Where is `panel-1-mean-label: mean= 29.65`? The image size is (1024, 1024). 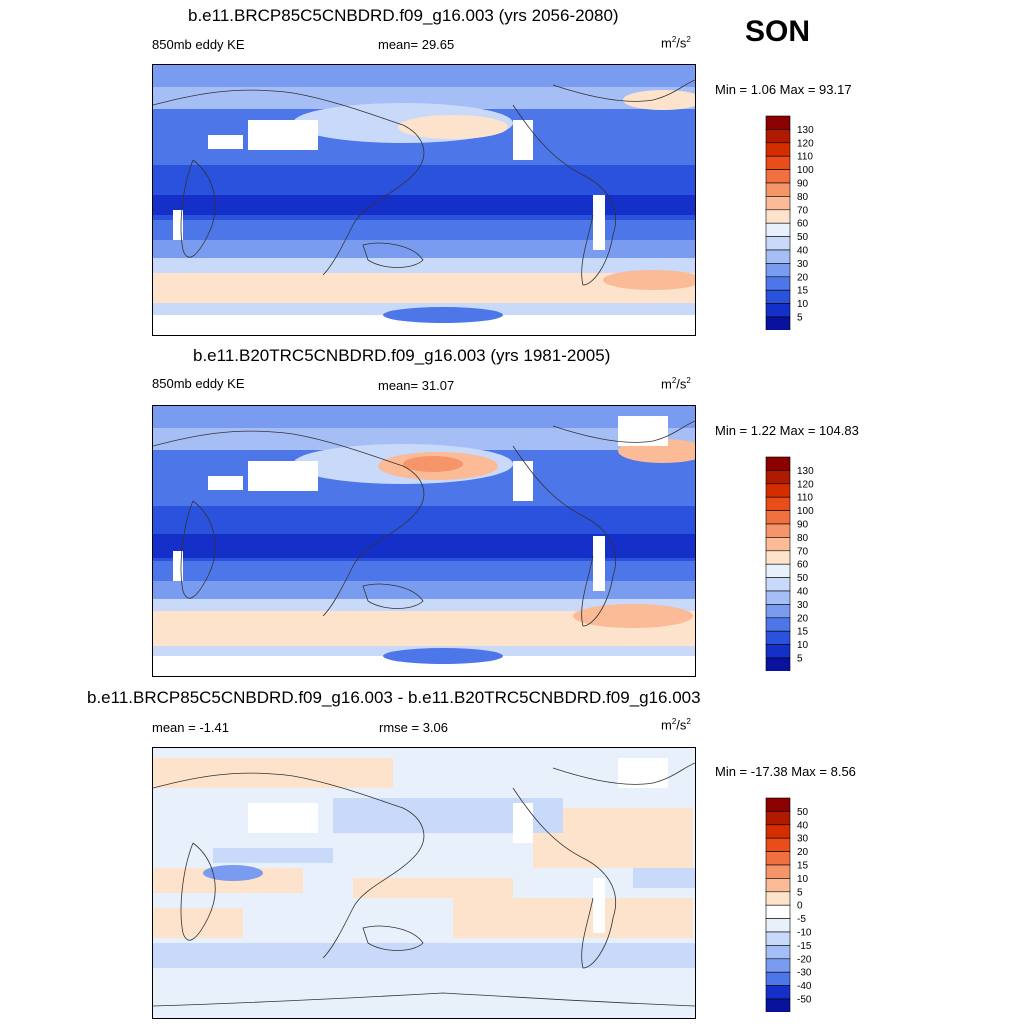 panel-1-mean-label: mean= 29.65 is located at coordinates (416, 44).